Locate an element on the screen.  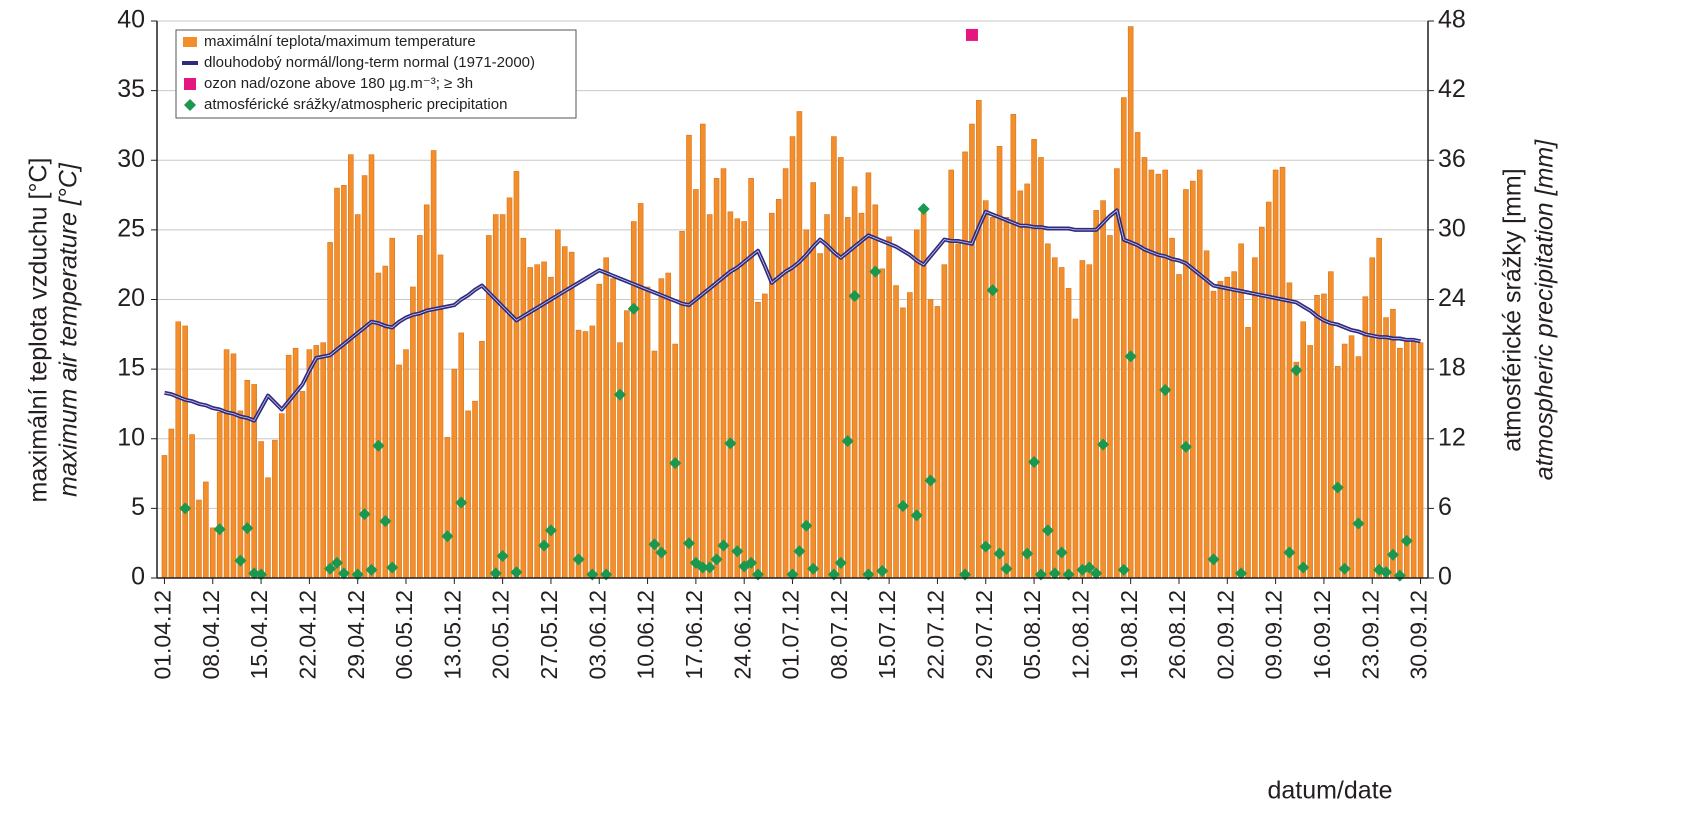
y2-tick-label: 36 is located at coordinates (1452, 159).